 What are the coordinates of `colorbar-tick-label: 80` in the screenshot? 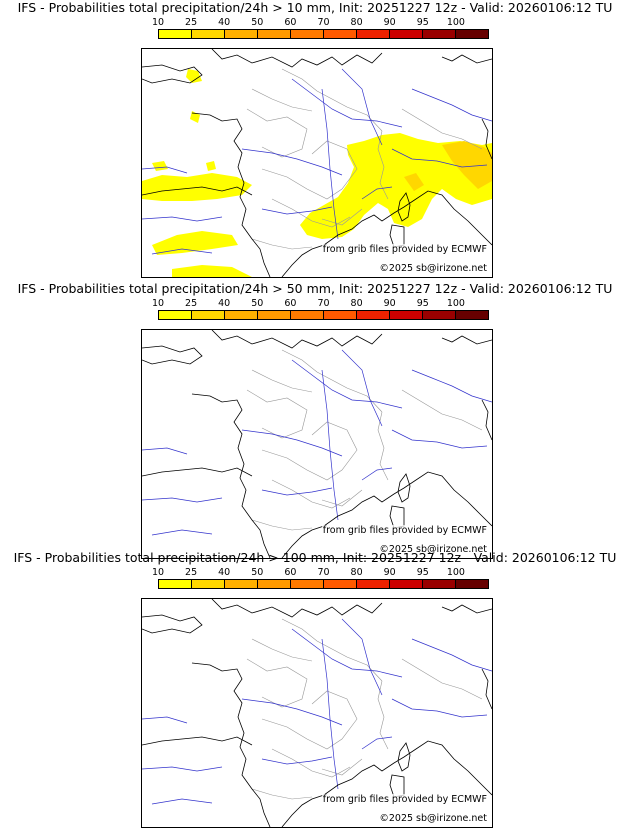 It's located at (356, 22).